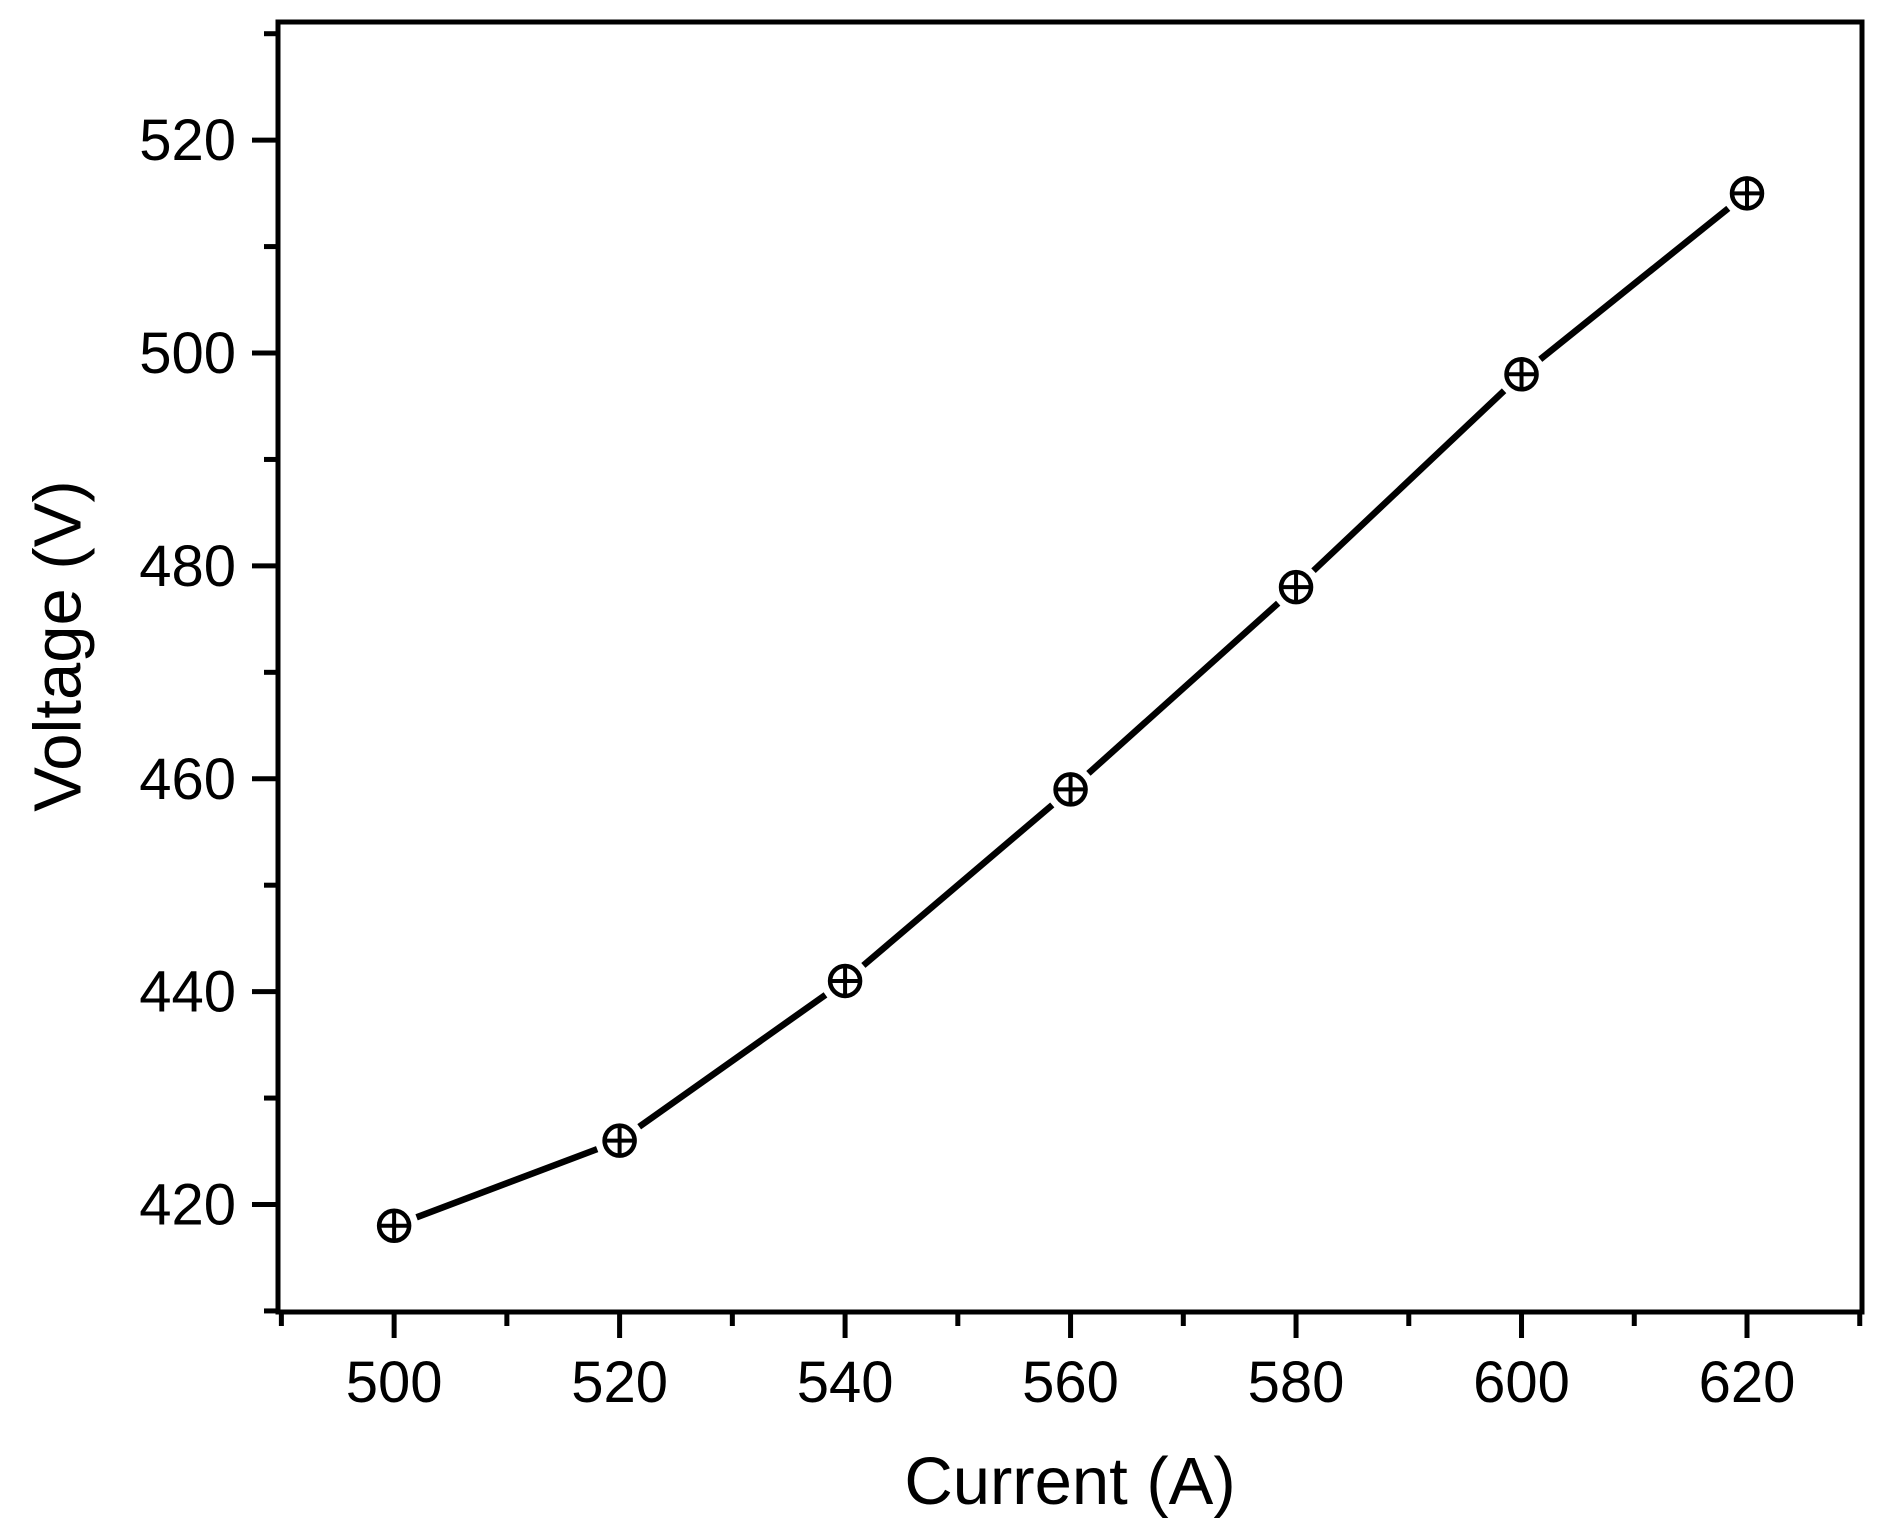 The height and width of the screenshot is (1538, 1899). I want to click on y-tick-label: 520, so click(187, 140).